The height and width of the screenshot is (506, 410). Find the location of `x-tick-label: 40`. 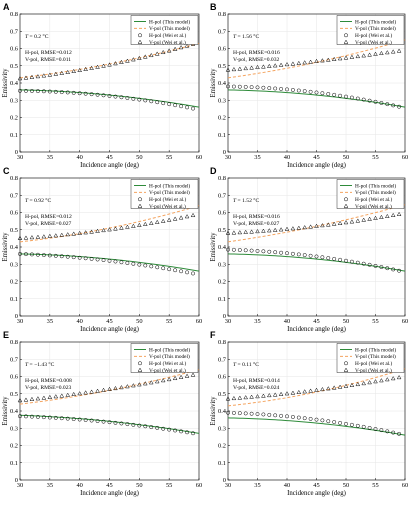

x-tick-label: 40 is located at coordinates (79, 485).